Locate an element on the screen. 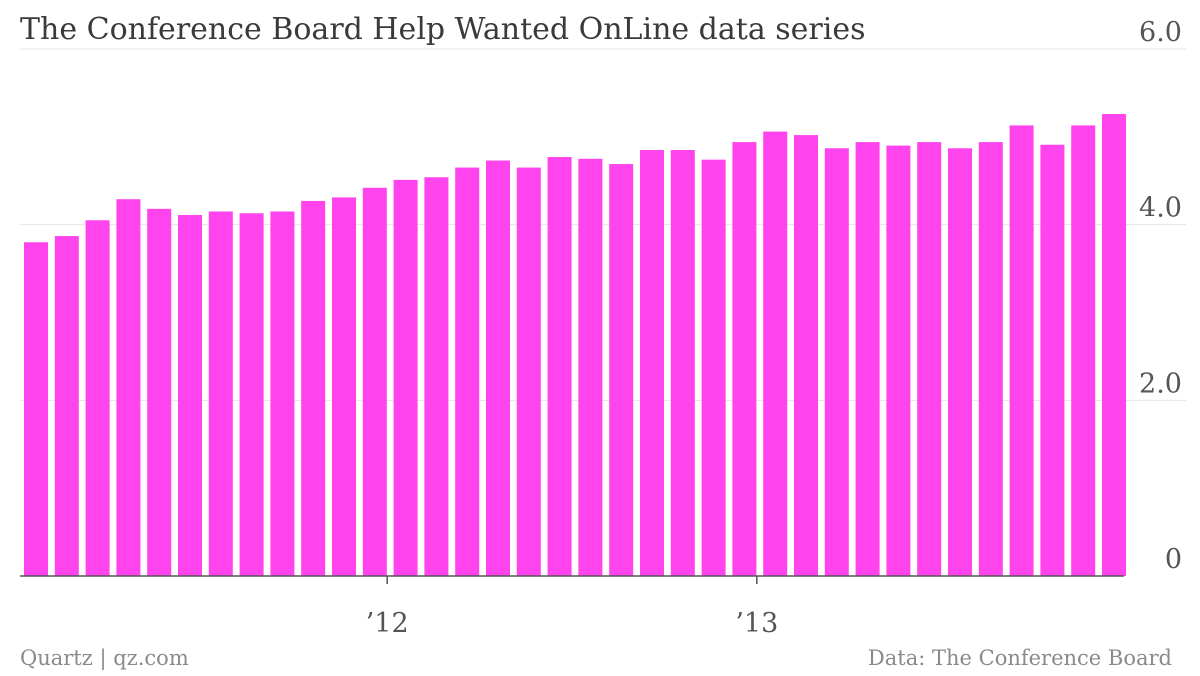  x-tick-label: ’12 is located at coordinates (387, 623).